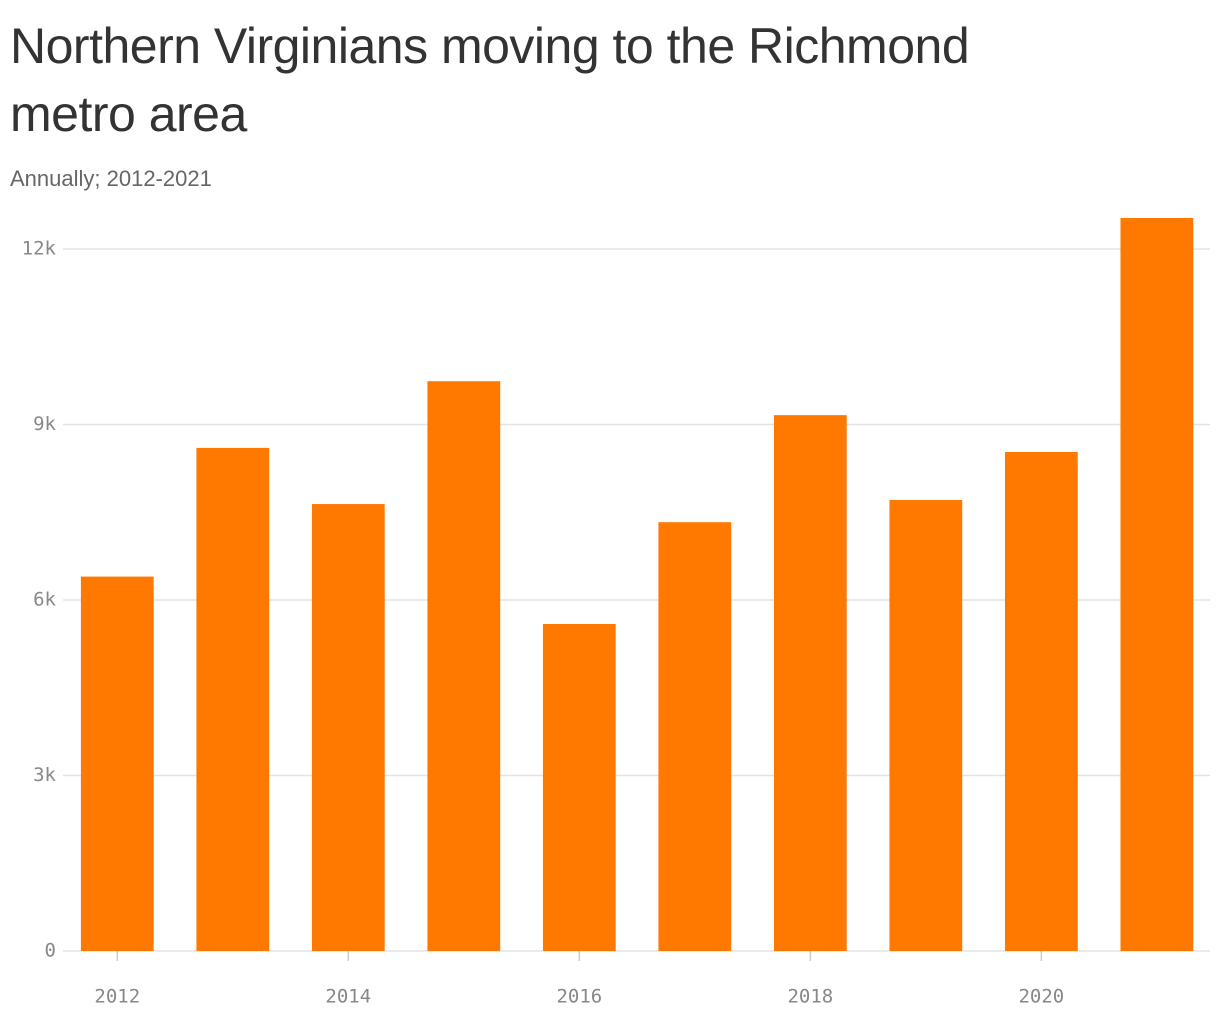 The height and width of the screenshot is (1020, 1220). What do you see at coordinates (44, 600) in the screenshot?
I see `y-tick-label: 6k` at bounding box center [44, 600].